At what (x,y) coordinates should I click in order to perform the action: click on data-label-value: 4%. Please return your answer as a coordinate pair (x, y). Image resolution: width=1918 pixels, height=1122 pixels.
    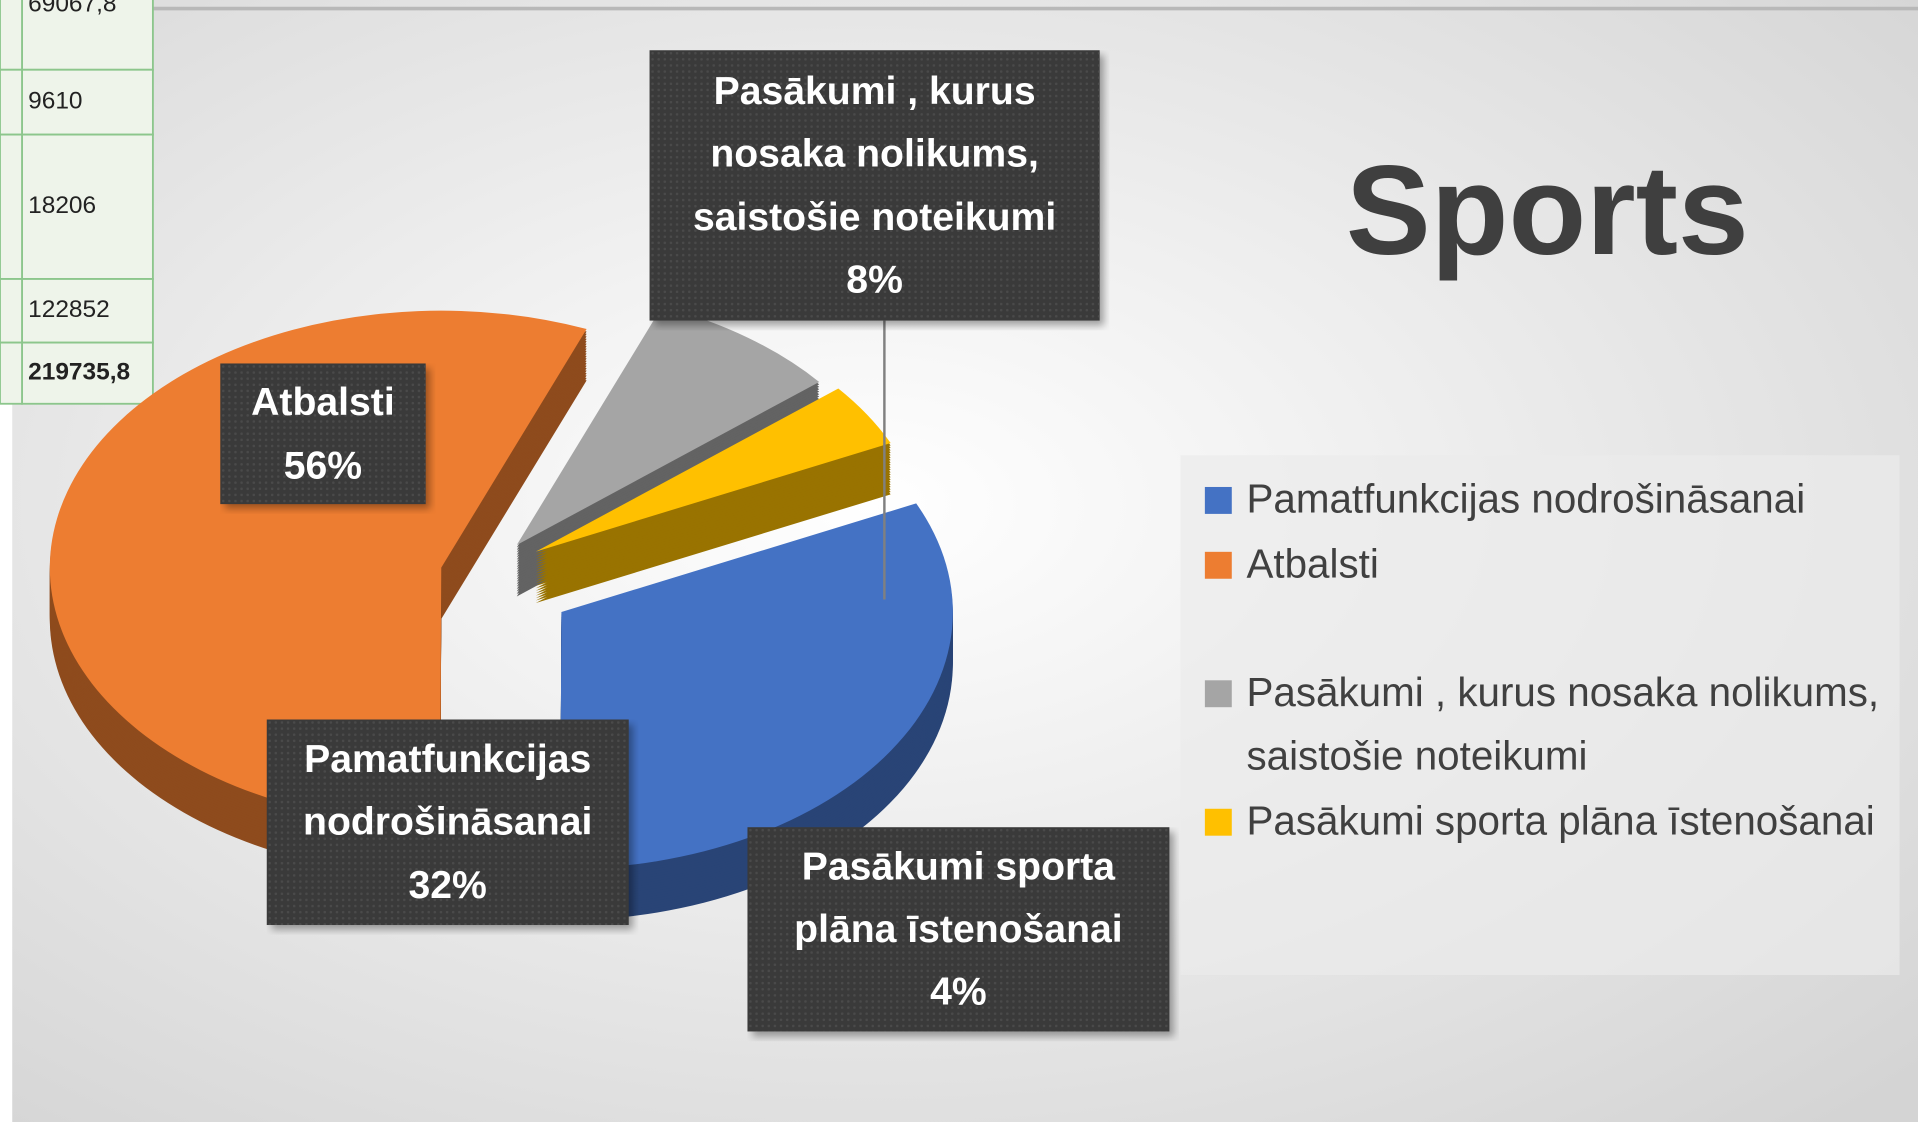
    Looking at the image, I should click on (958, 991).